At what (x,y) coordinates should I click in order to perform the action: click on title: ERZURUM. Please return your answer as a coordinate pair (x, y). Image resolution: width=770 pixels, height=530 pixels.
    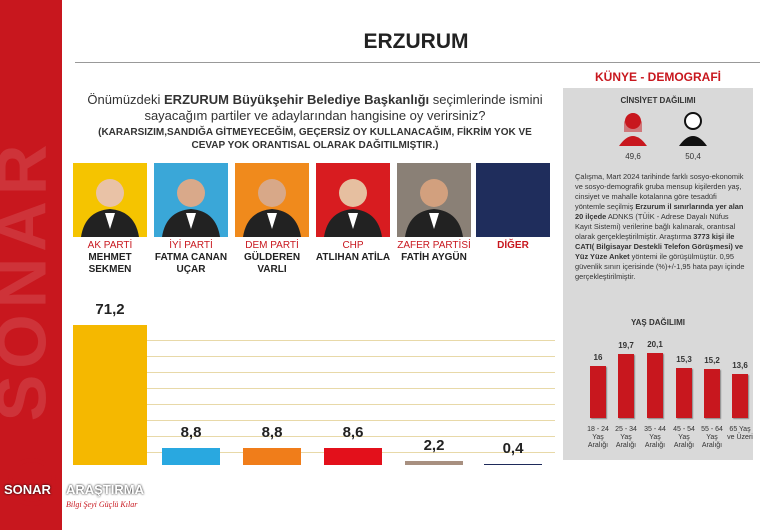
    Looking at the image, I should click on (416, 41).